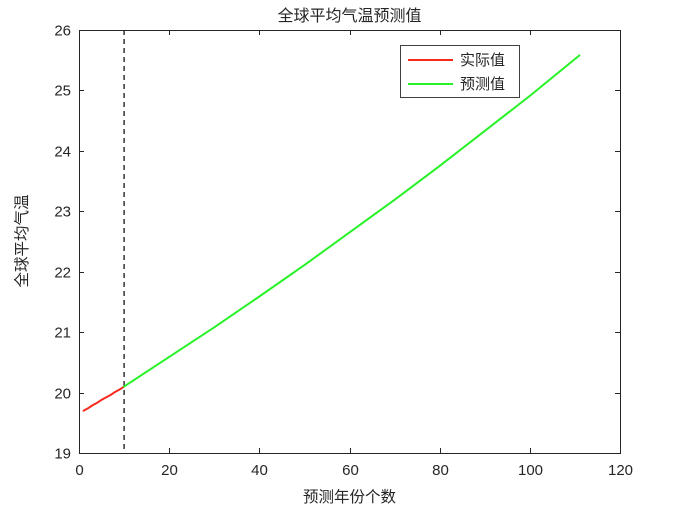 The height and width of the screenshot is (520, 676). What do you see at coordinates (259, 470) in the screenshot?
I see `x-tick-label: 40` at bounding box center [259, 470].